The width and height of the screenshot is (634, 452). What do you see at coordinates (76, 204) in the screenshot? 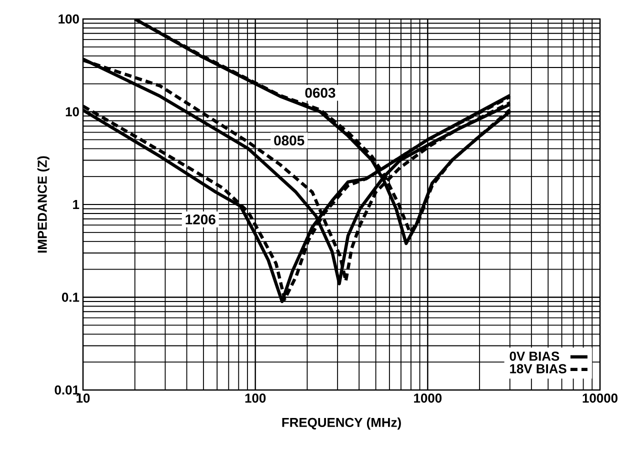
I see `y-tick-label: 1` at bounding box center [76, 204].